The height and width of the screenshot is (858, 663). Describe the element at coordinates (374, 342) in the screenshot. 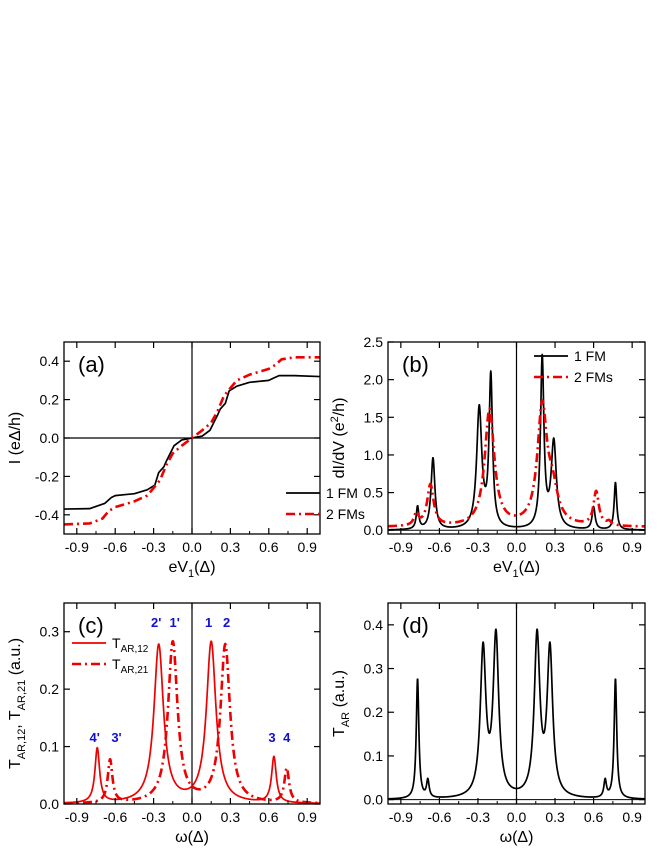

I see `y-tick-label: 2.5` at that location.